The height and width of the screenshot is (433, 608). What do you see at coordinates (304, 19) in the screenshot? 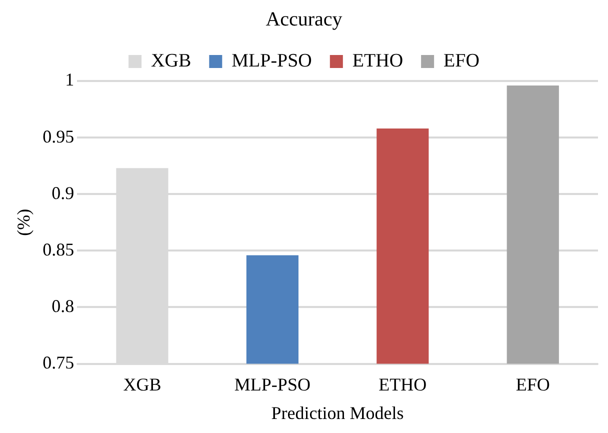
I see `chart-title: Accuracy` at bounding box center [304, 19].